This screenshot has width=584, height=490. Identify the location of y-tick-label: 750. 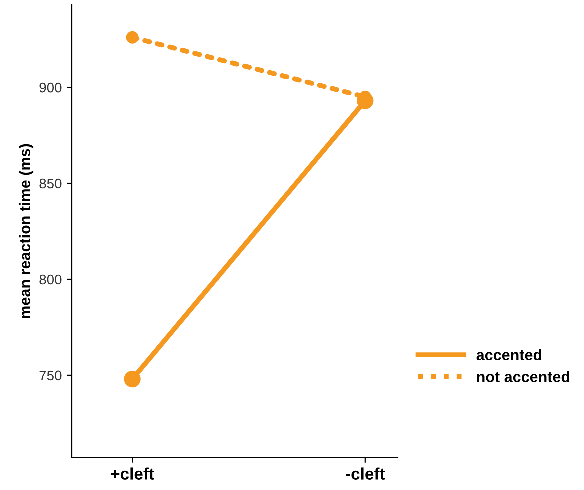
(51, 375).